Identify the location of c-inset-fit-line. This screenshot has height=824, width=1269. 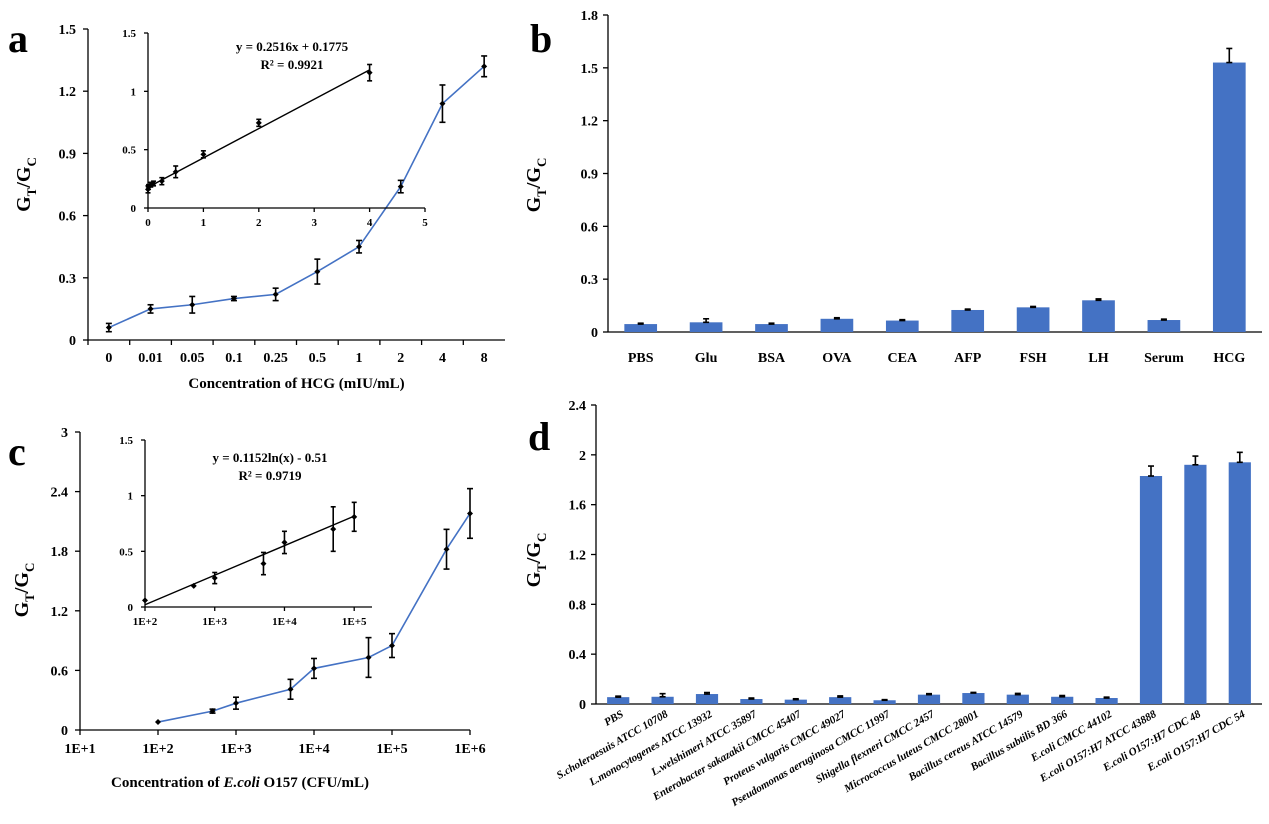
(249, 560).